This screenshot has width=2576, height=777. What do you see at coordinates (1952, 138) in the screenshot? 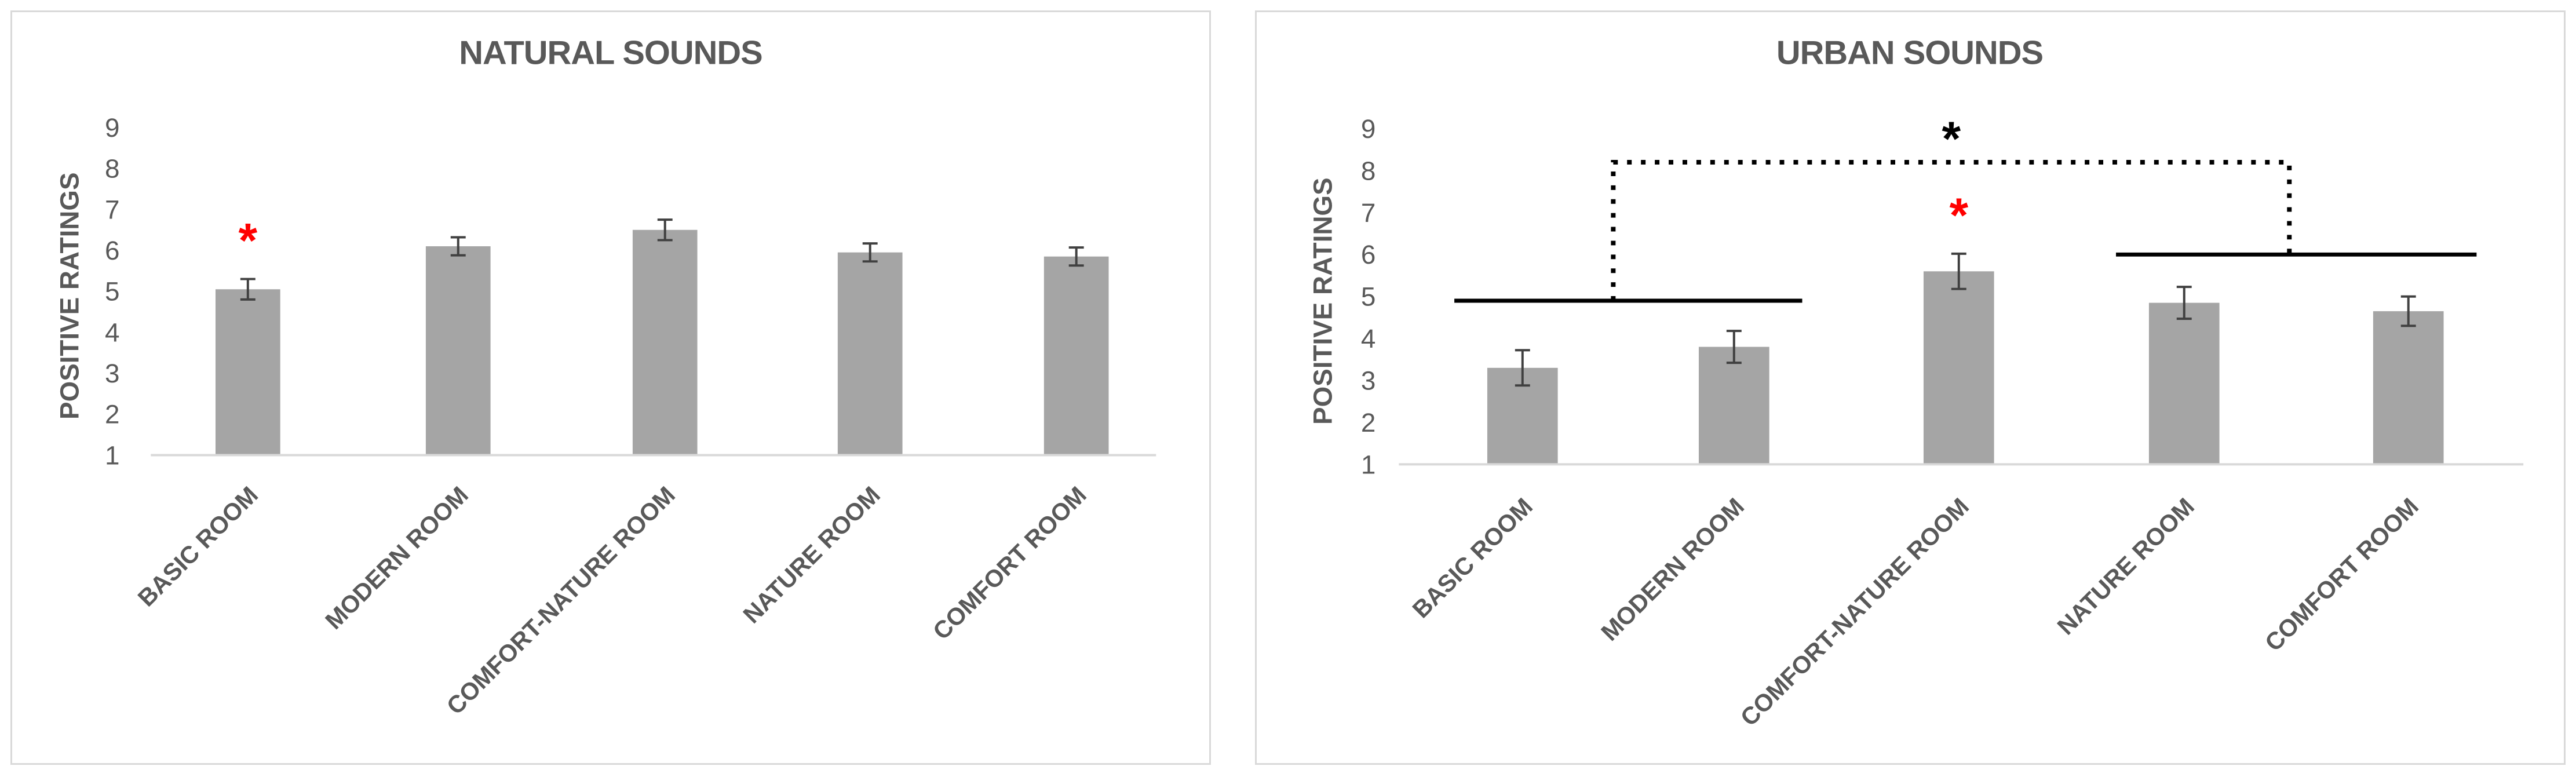
I see `bracket-significance-star: *` at bounding box center [1952, 138].